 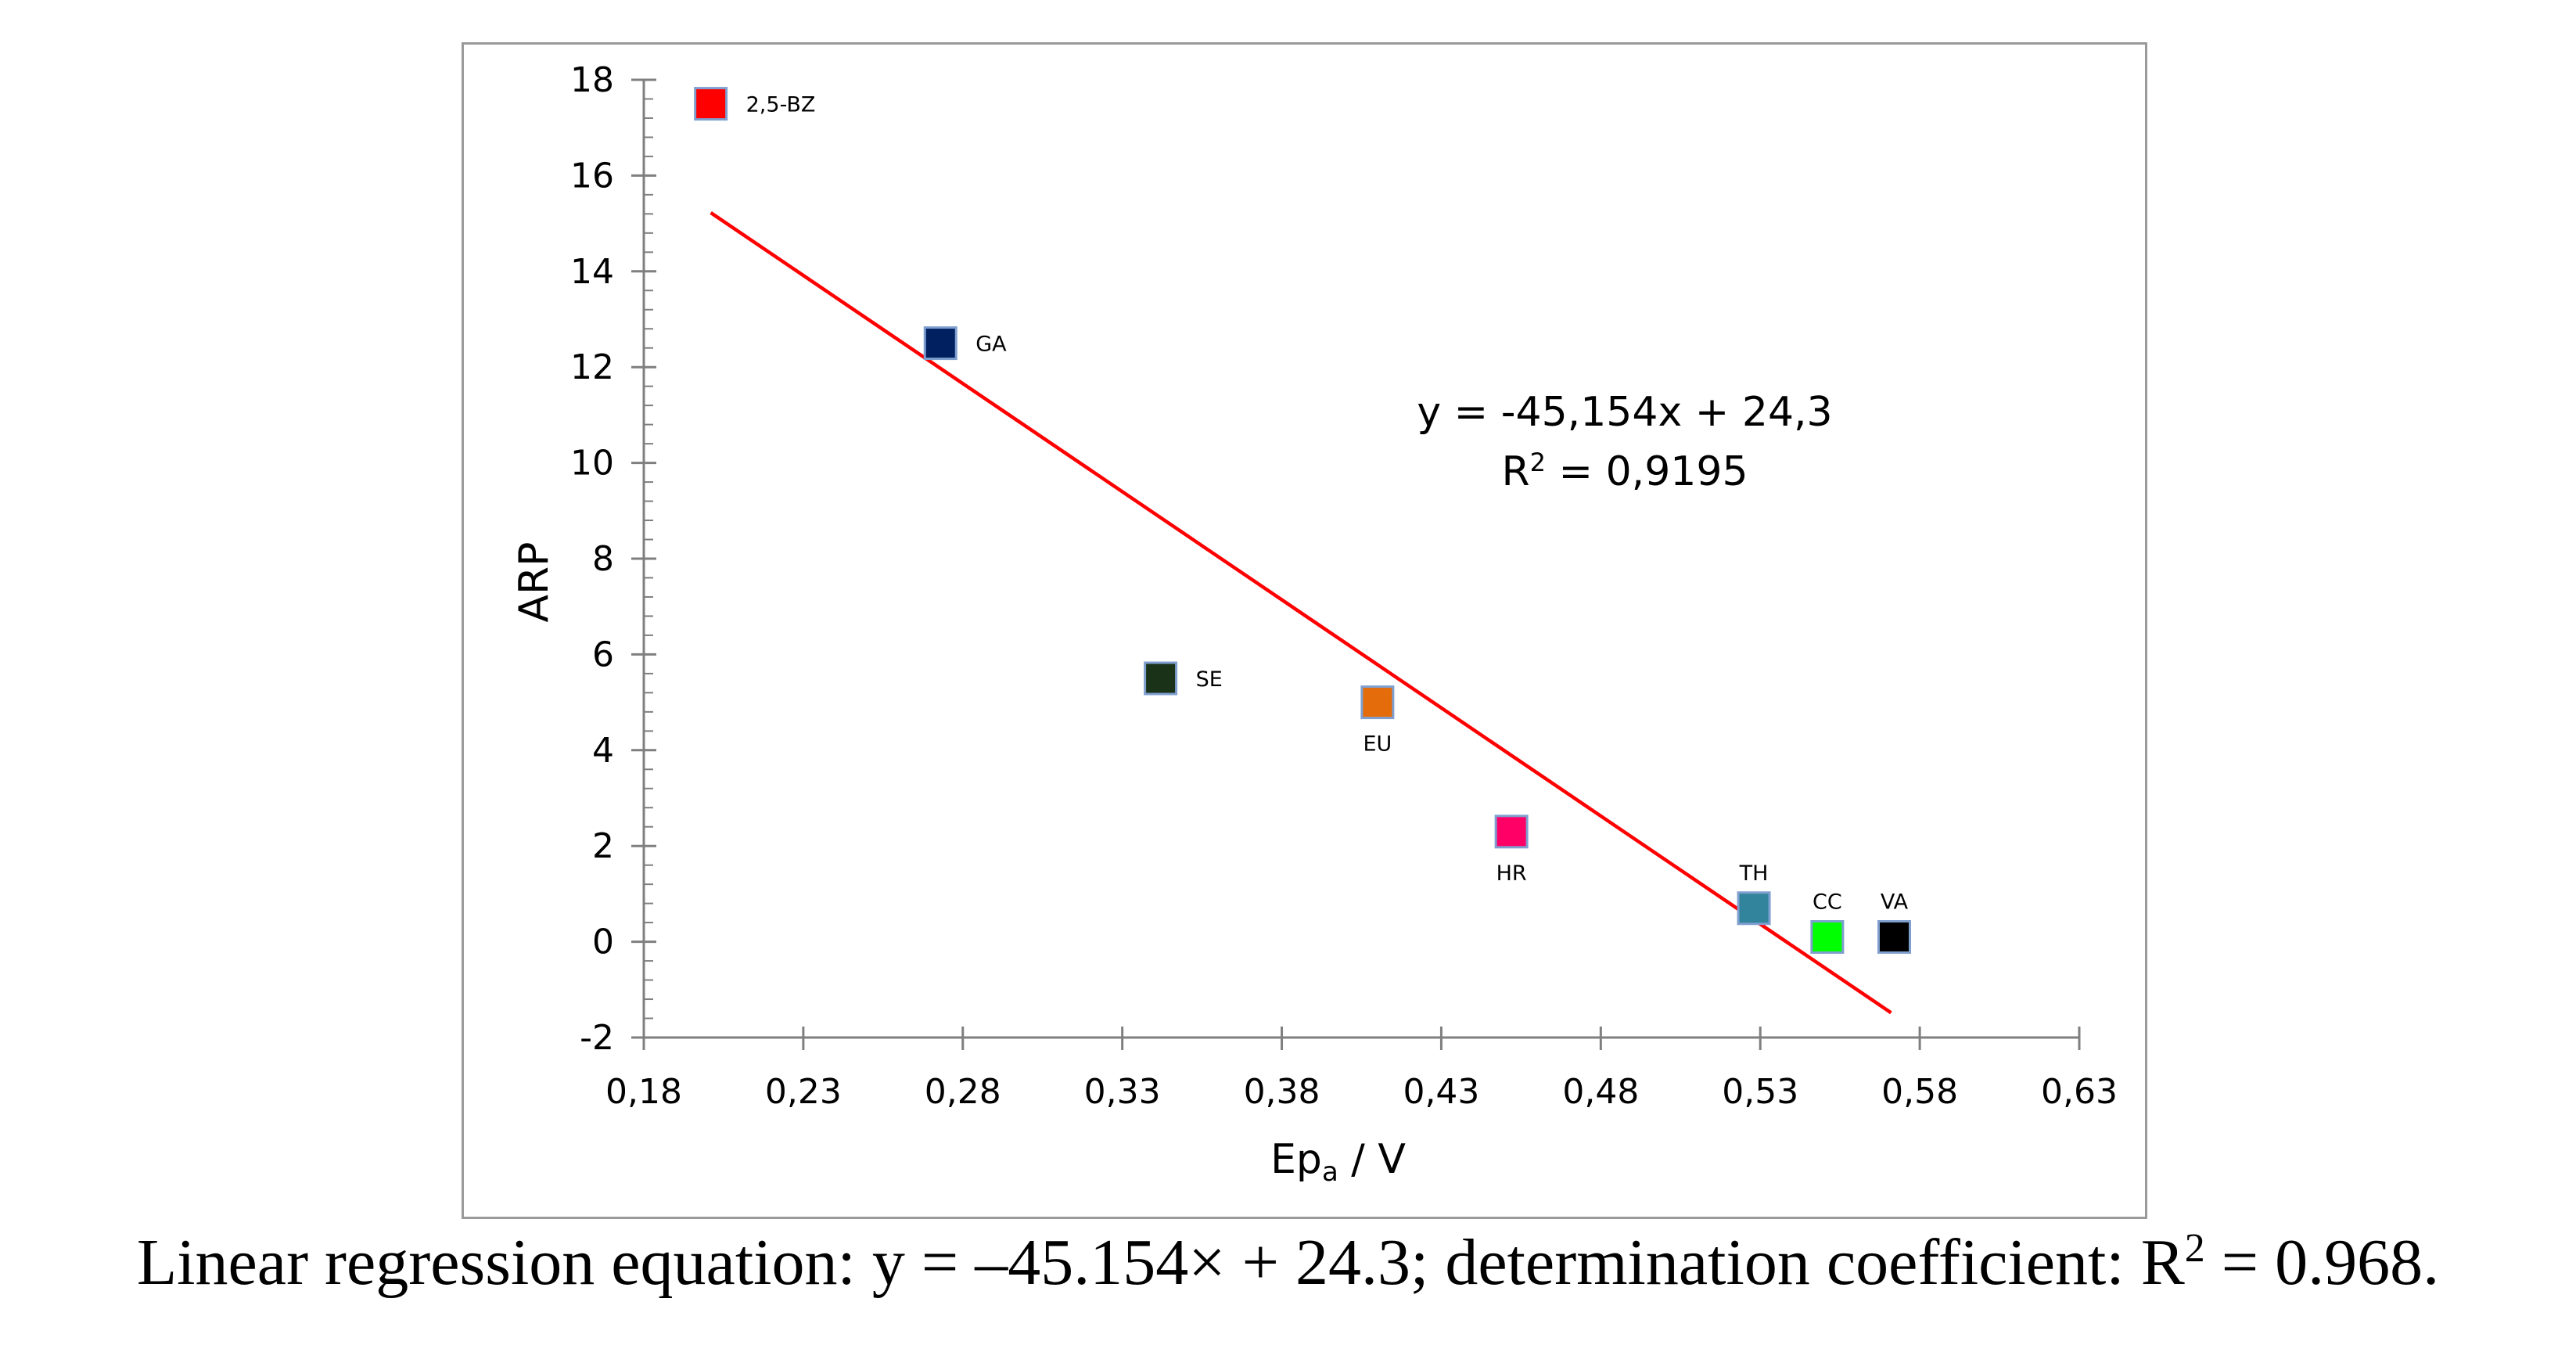 I want to click on y-tick-label: 18, so click(x=592, y=80).